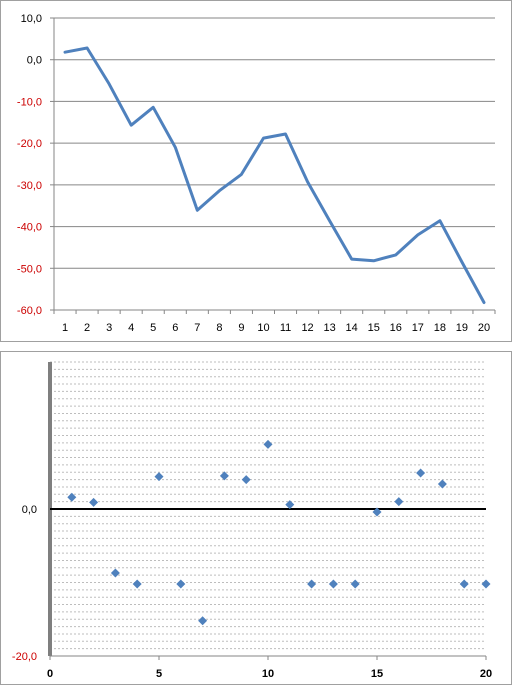 Image resolution: width=514 pixels, height=686 pixels. I want to click on x-tick-label: 1, so click(65, 328).